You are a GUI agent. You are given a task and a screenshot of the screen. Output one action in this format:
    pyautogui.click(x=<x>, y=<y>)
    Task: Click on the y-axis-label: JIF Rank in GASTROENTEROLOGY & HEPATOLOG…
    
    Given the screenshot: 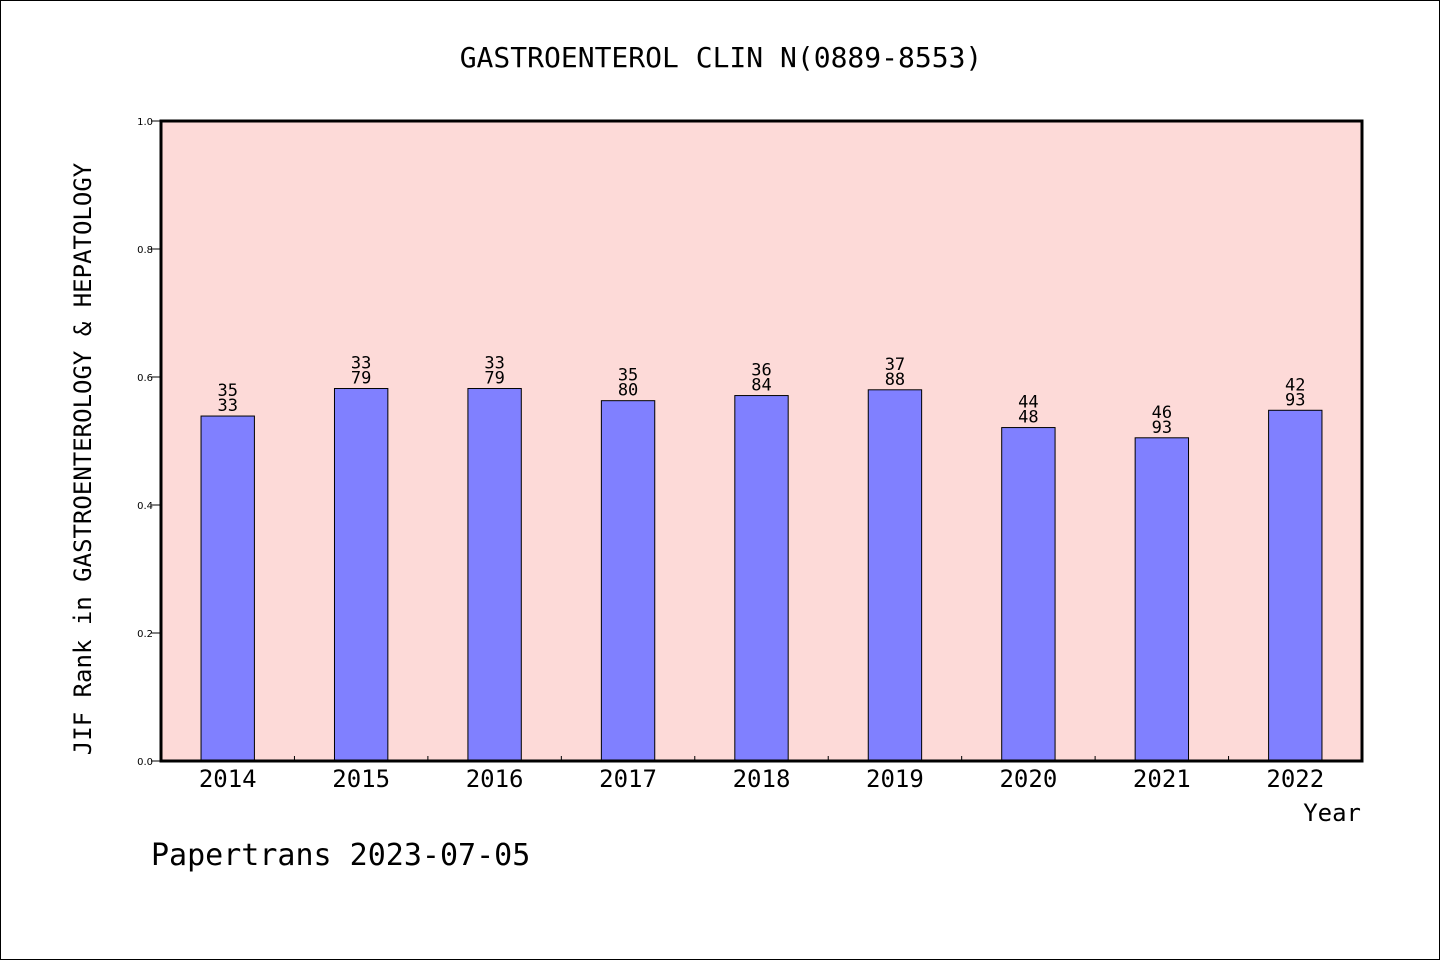 What is the action you would take?
    pyautogui.click(x=83, y=458)
    